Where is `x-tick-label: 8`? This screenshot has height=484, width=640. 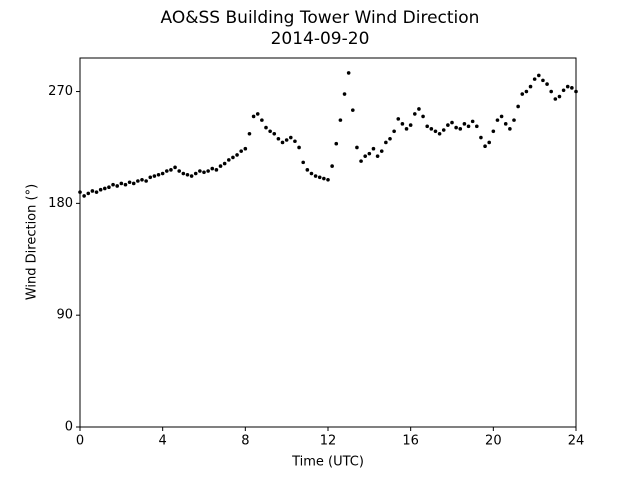
x-tick-label: 8 is located at coordinates (245, 441).